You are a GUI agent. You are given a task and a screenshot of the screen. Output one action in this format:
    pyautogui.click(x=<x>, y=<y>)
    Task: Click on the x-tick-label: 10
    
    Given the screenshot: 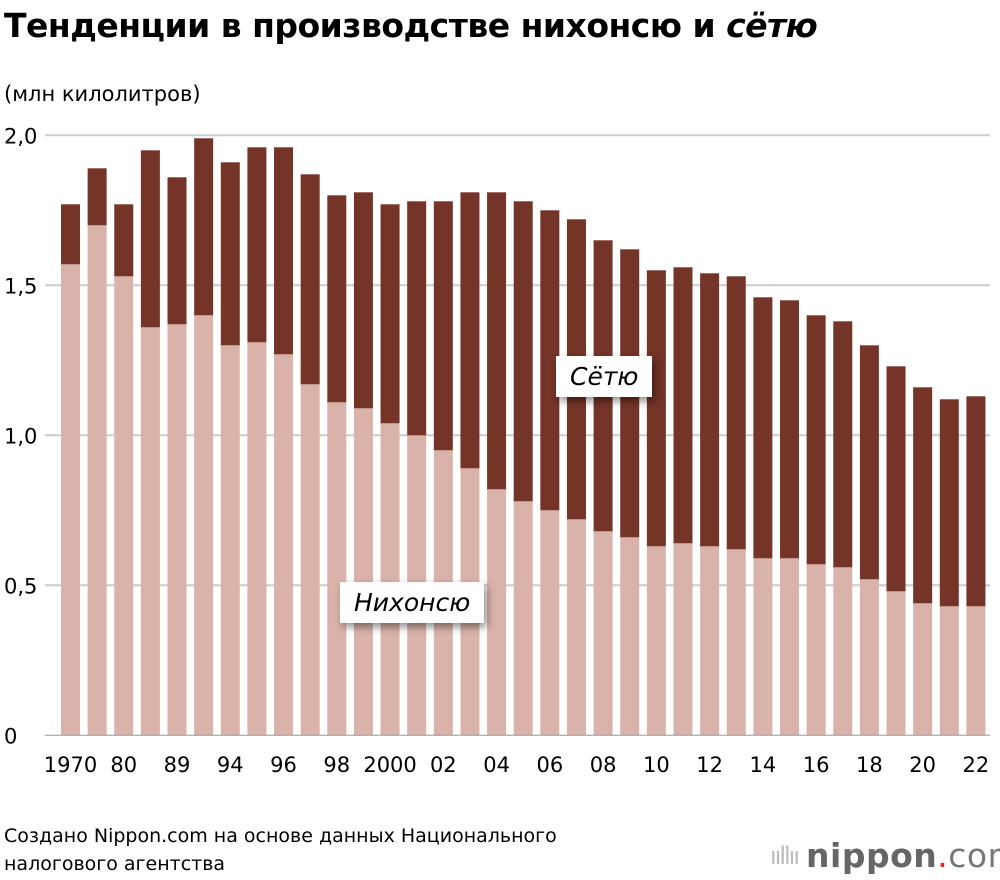 What is the action you would take?
    pyautogui.click(x=656, y=765)
    